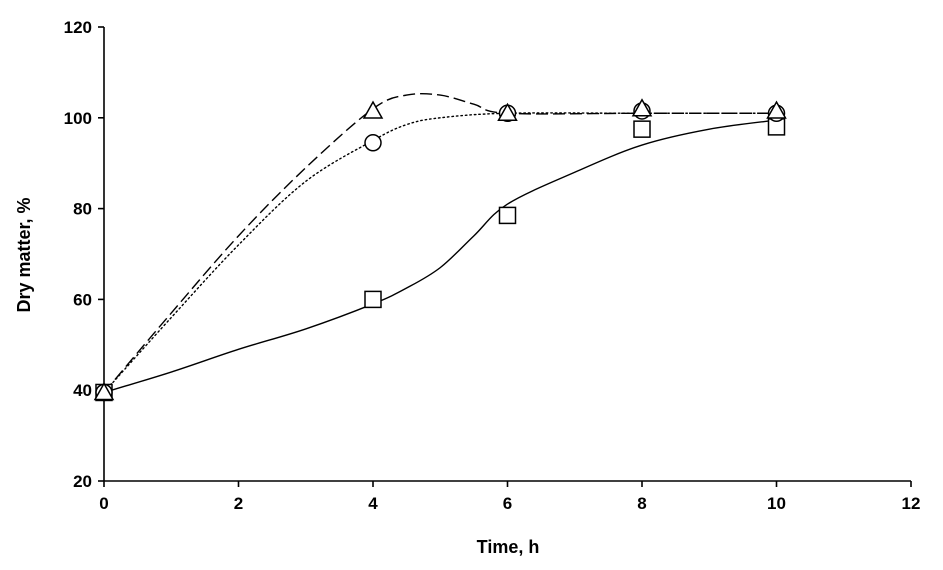 This screenshot has height=570, width=943. I want to click on x-tick-label: 2, so click(238, 503).